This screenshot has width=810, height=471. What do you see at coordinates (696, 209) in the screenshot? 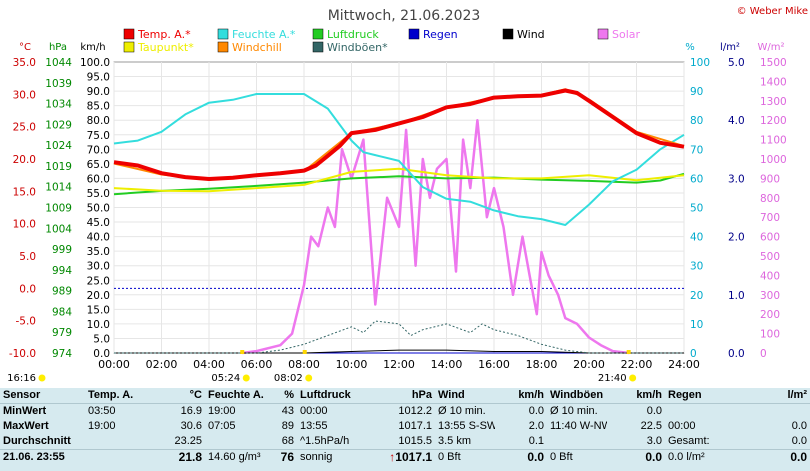
I see `tick-label-percent: 50` at bounding box center [696, 209].